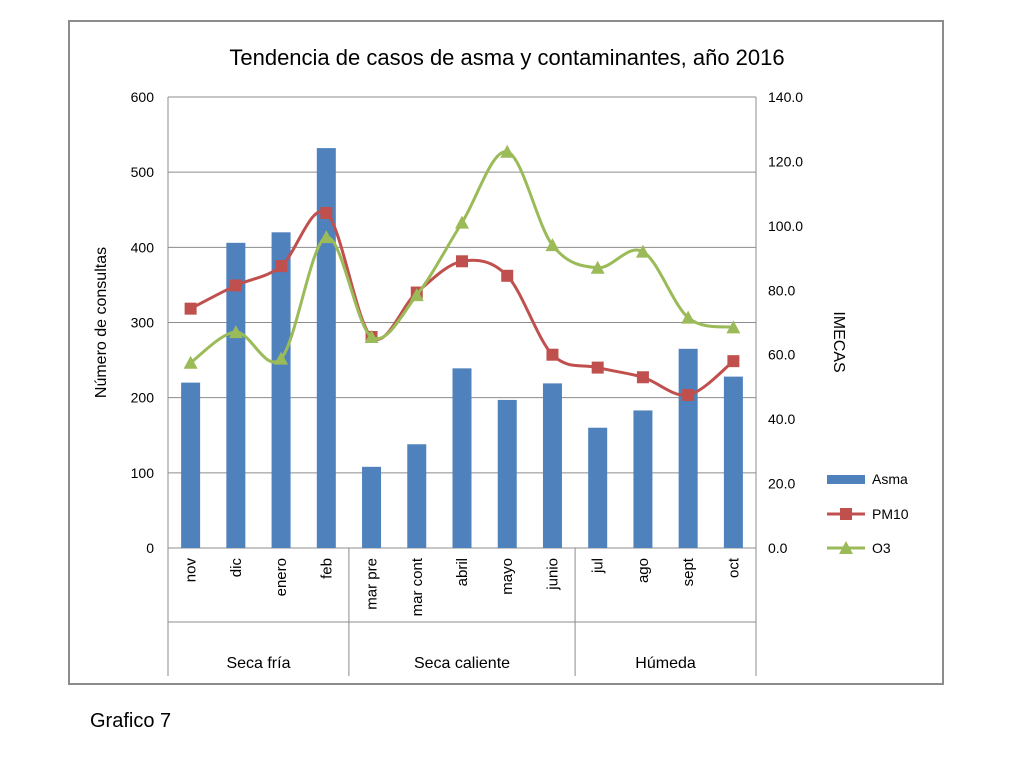  What do you see at coordinates (881, 548) in the screenshot?
I see `legend-label-o3: O3` at bounding box center [881, 548].